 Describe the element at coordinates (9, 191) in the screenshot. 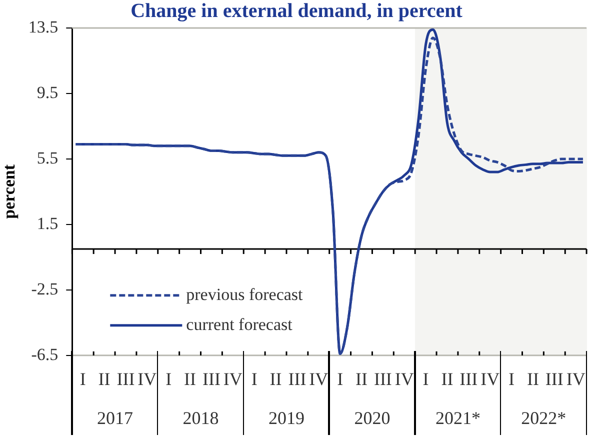

I see `y-axis-title: percent` at that location.